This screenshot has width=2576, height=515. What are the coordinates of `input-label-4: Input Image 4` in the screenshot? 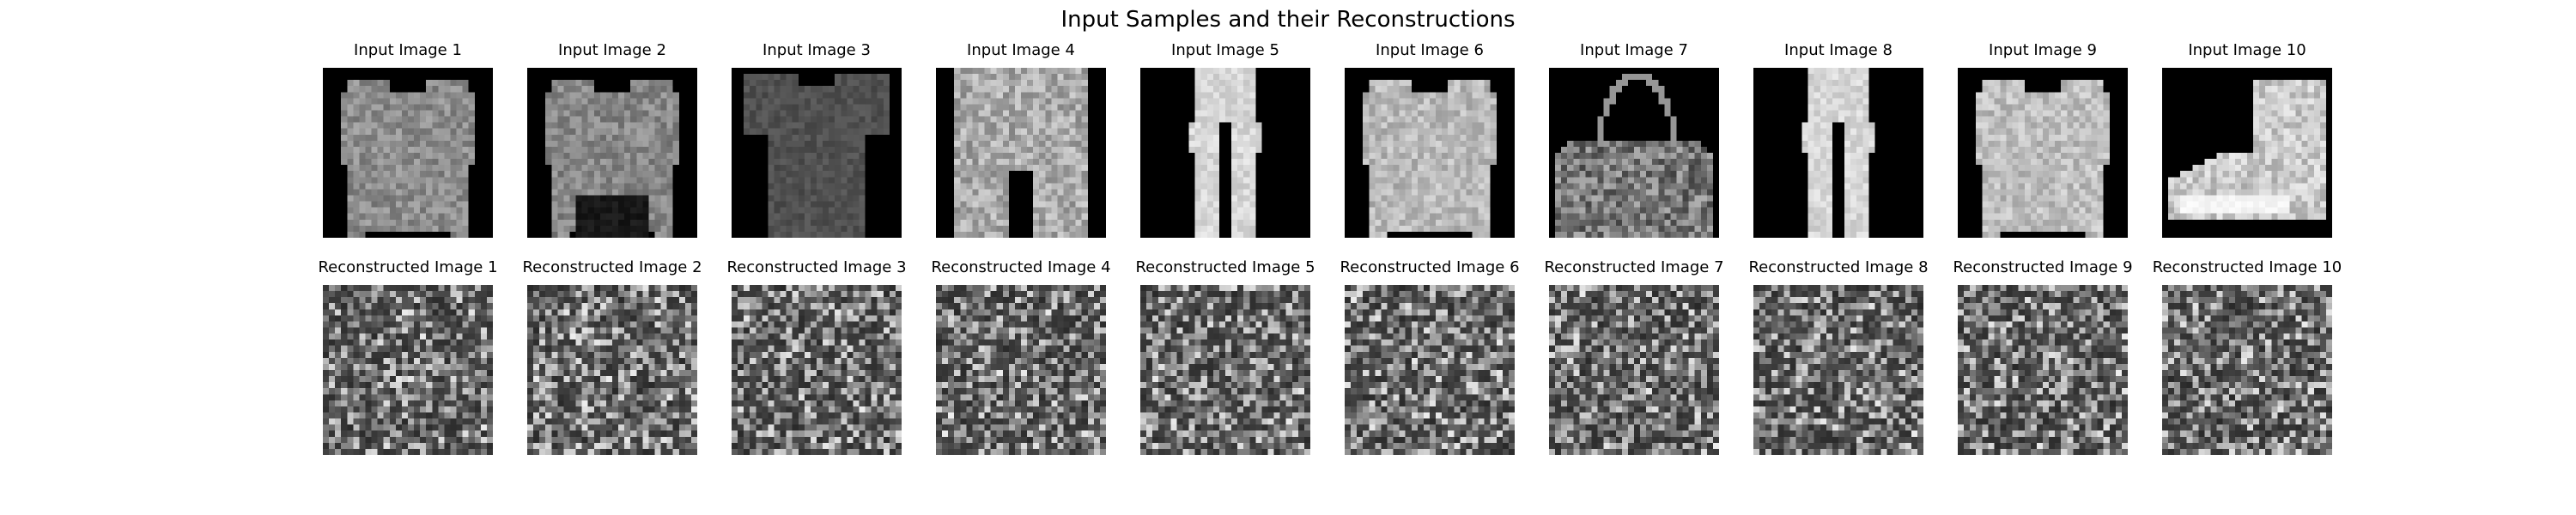 It's located at (1021, 50).